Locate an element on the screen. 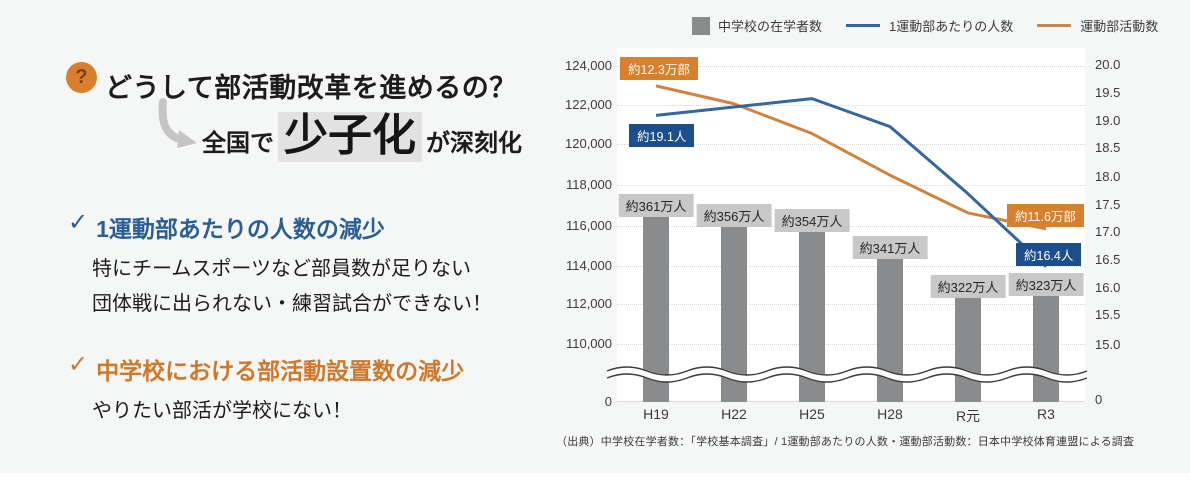 This screenshot has height=488, width=1190. y-axis-right-tick: 18.5 is located at coordinates (1108, 147).